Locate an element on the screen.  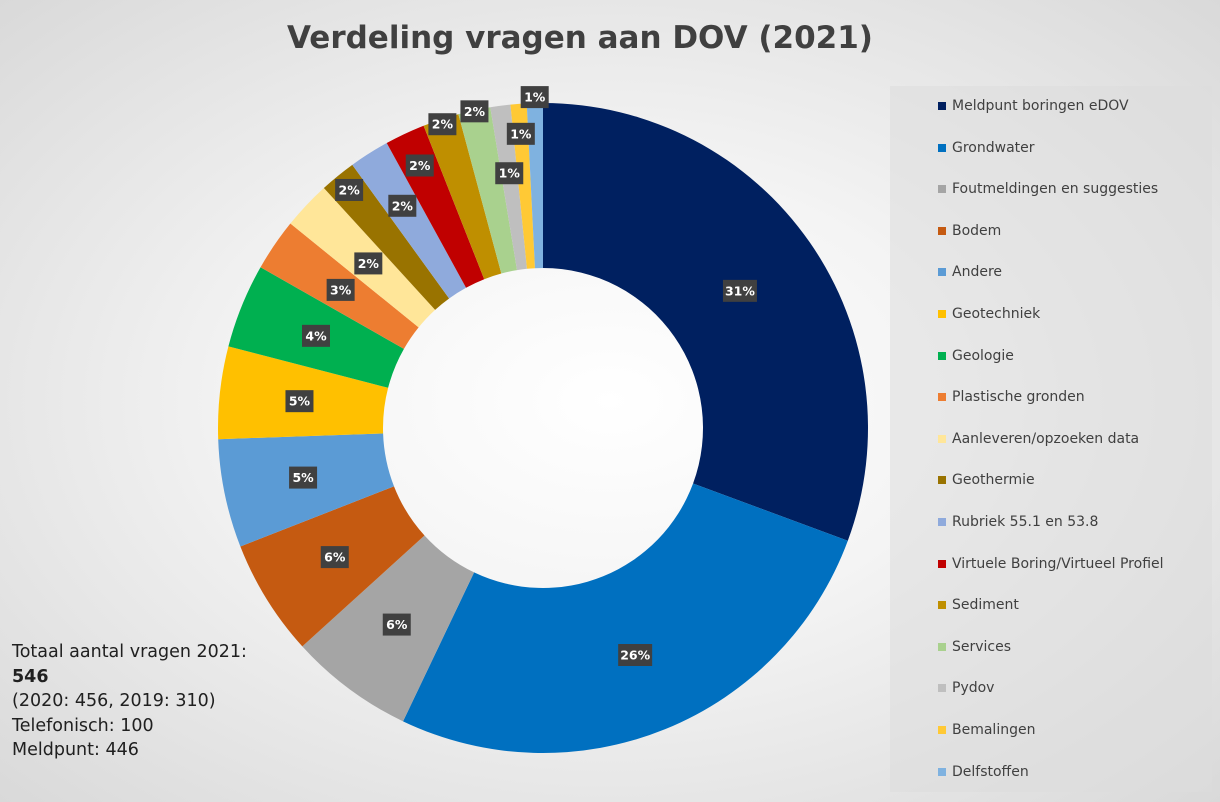
legend-item: Geothermie is located at coordinates (986, 480).